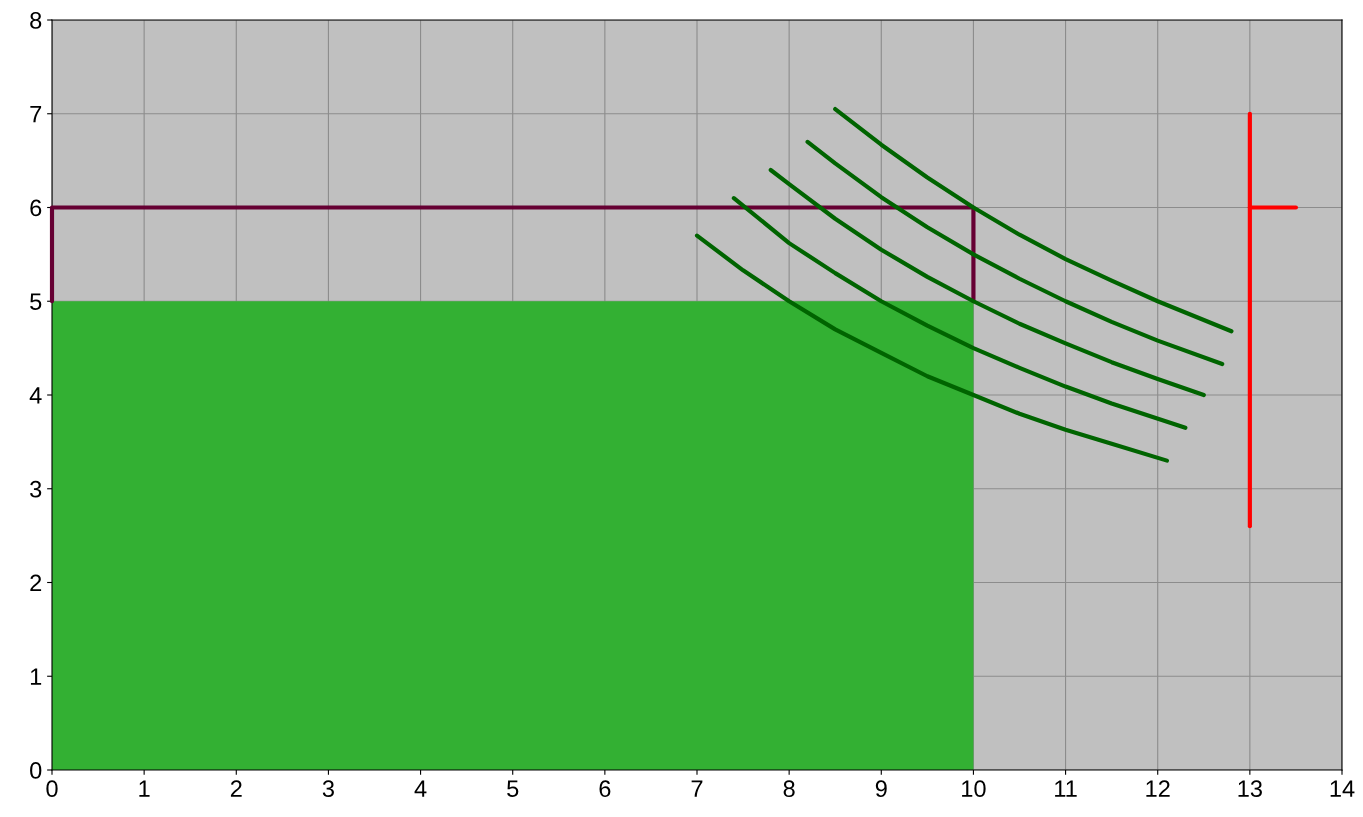 This screenshot has width=1363, height=817. I want to click on x-tick-label: 1, so click(144, 788).